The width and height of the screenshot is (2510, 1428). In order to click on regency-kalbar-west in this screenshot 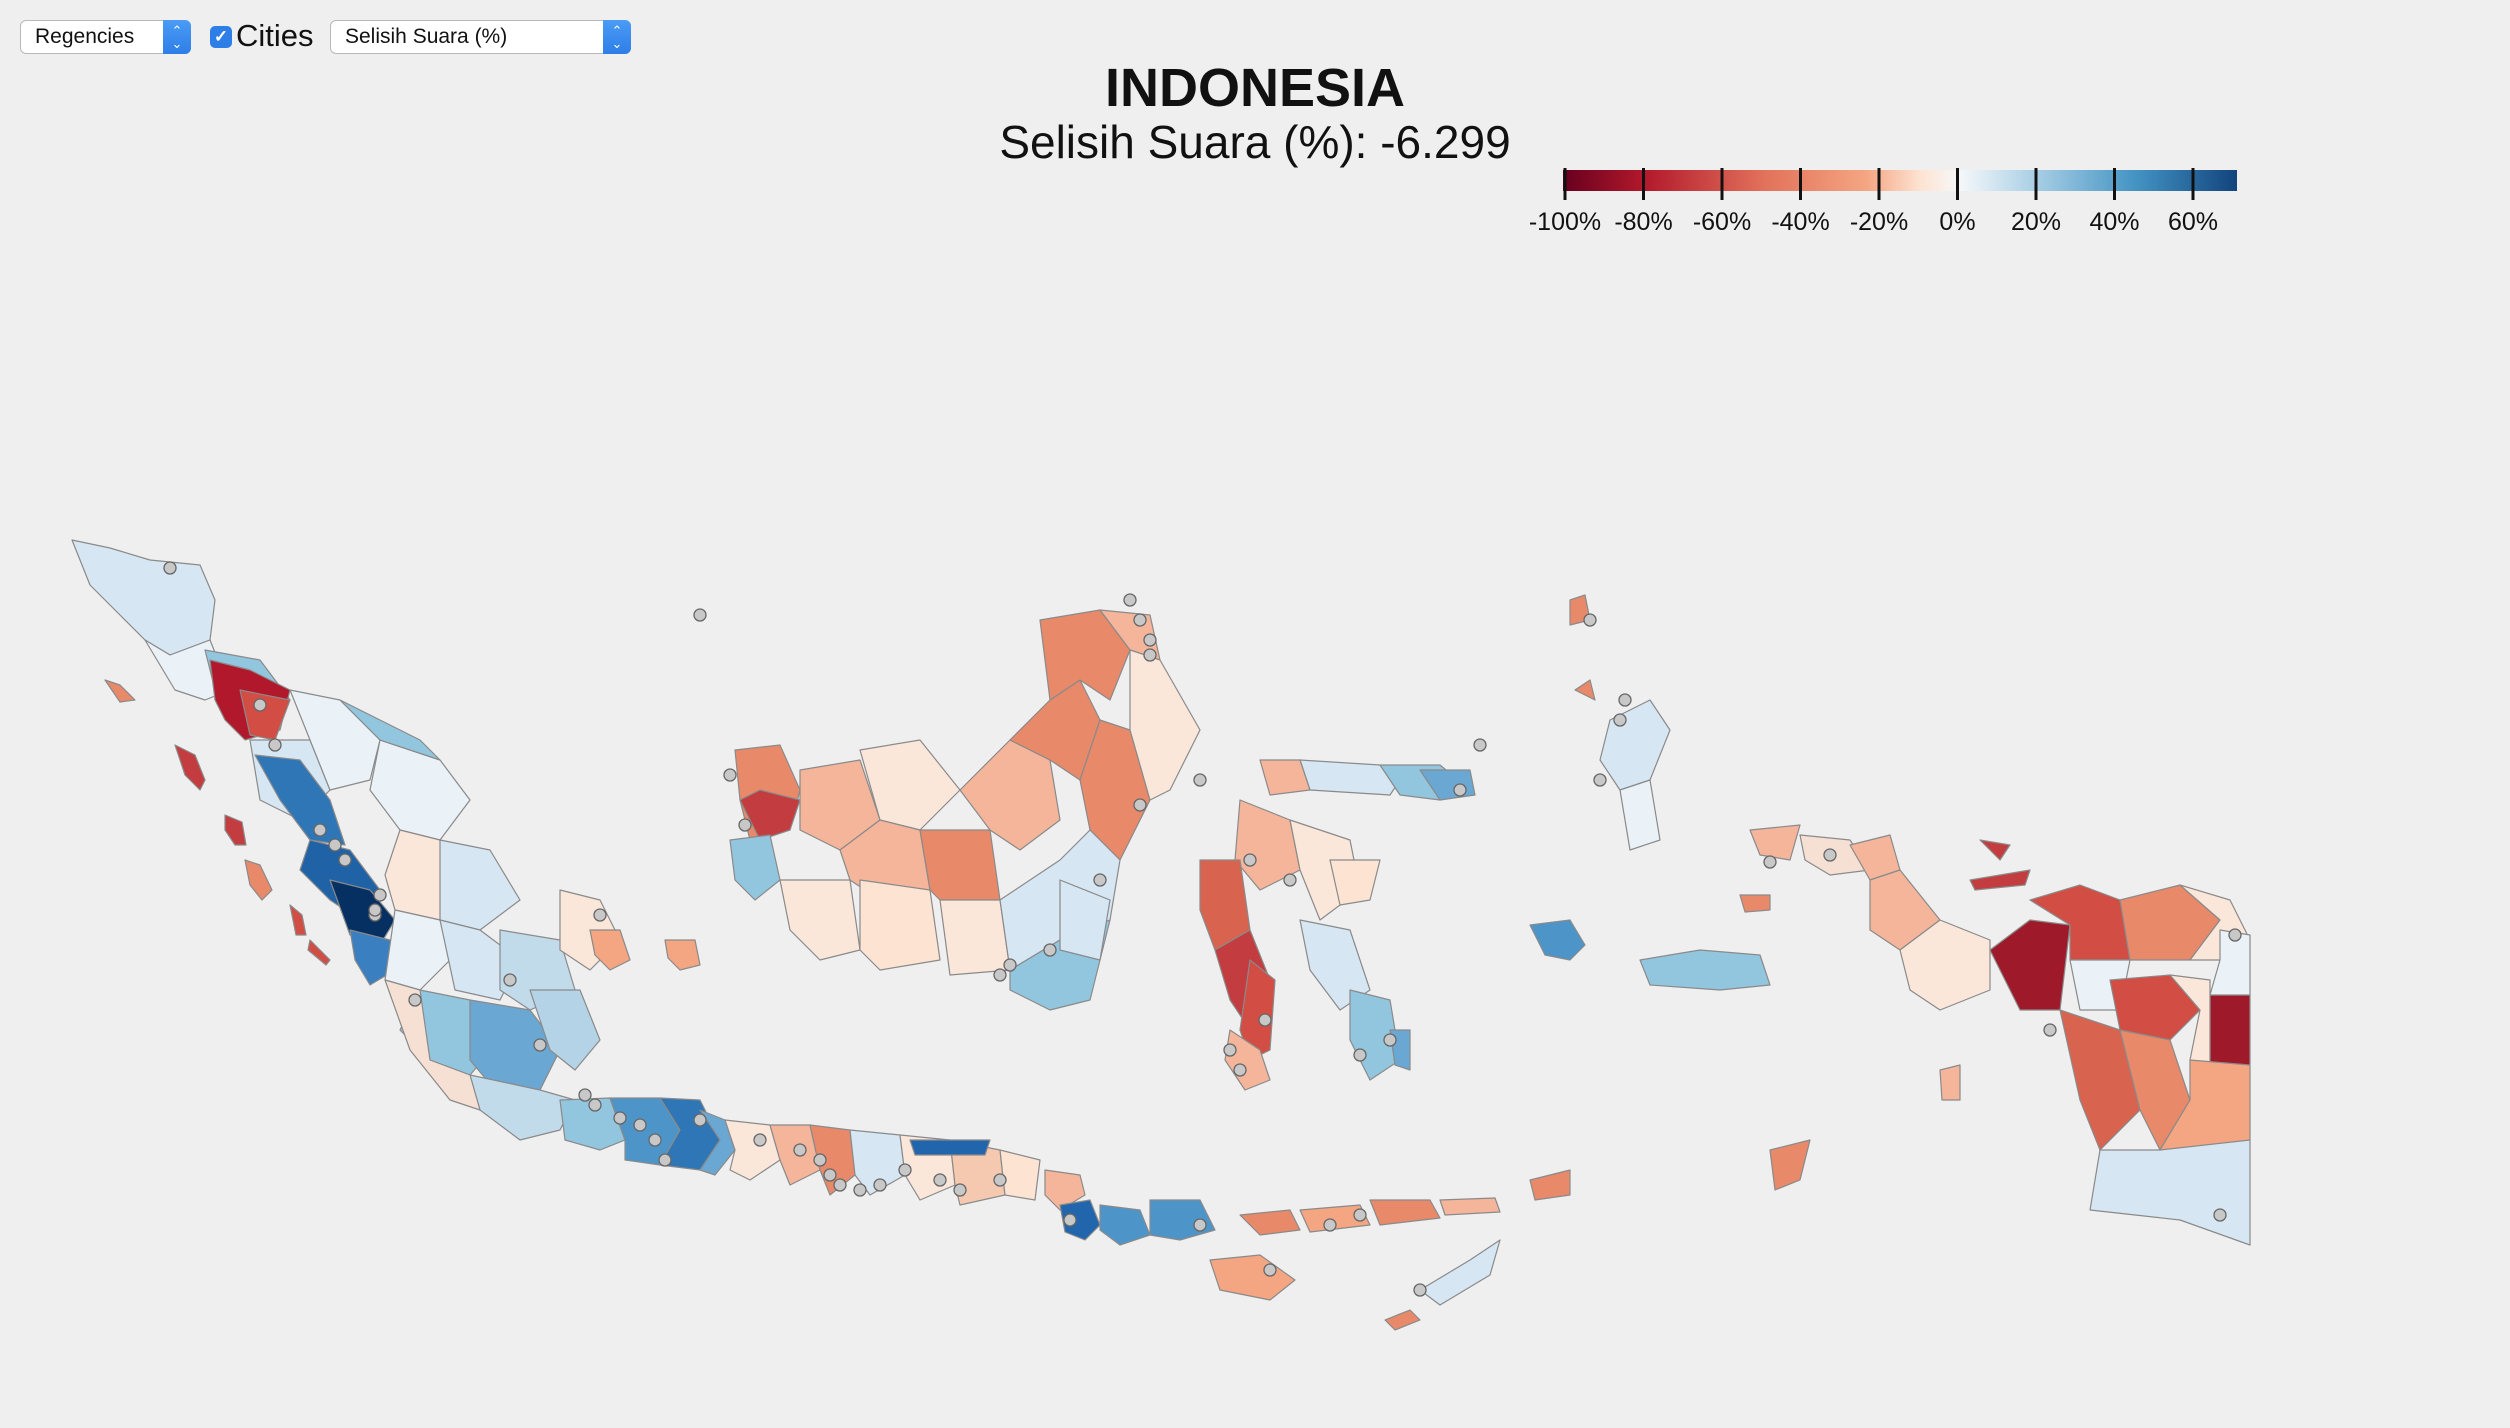, I will do `click(755, 867)`.